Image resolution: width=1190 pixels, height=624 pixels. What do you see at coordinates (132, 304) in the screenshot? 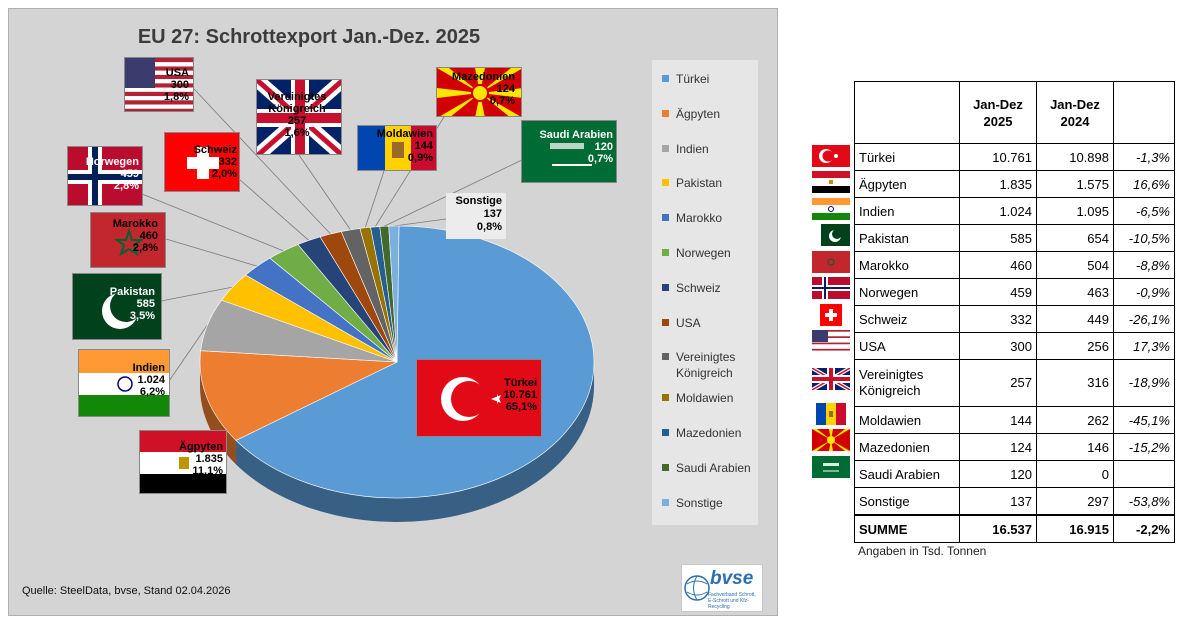
I see `label-pakistan: Pakistan 585 3,5%` at bounding box center [132, 304].